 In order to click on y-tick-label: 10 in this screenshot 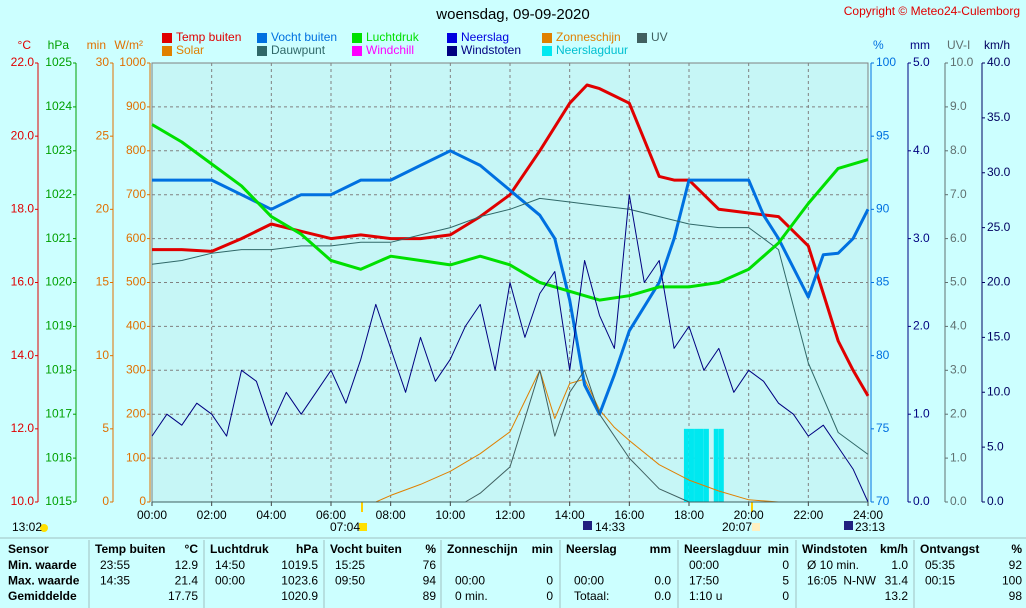, I will do `click(103, 355)`.